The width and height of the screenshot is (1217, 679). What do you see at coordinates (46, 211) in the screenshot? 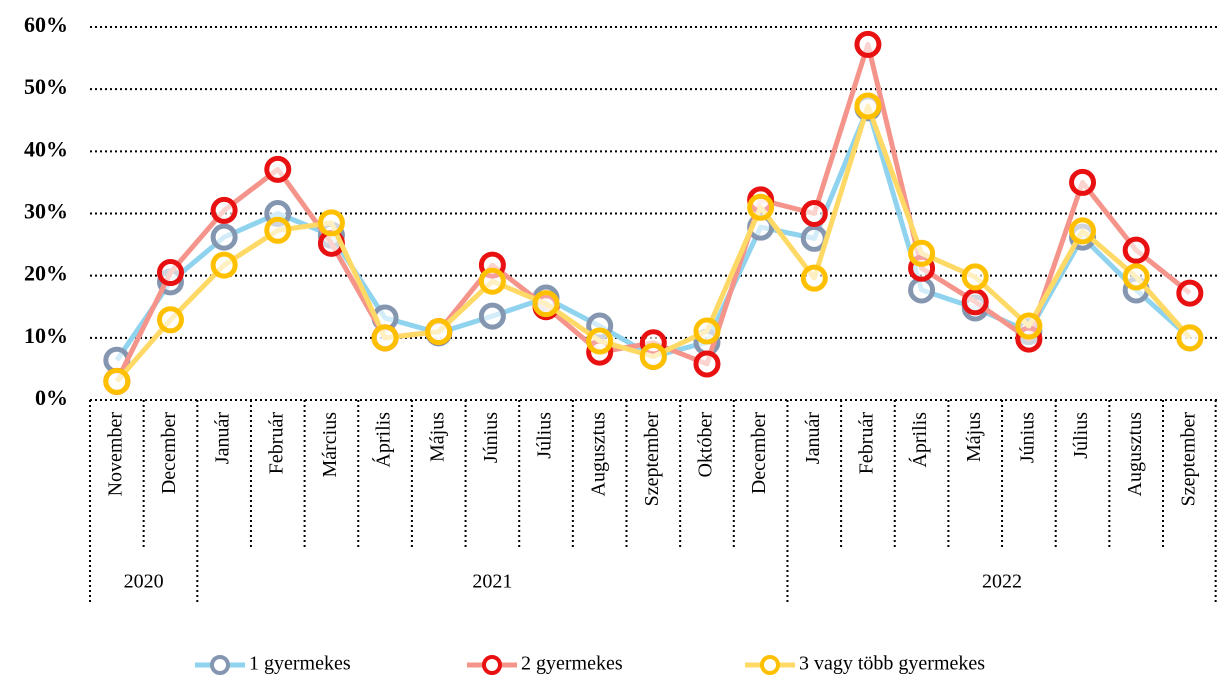
I see `y-tick-label: 30%` at bounding box center [46, 211].